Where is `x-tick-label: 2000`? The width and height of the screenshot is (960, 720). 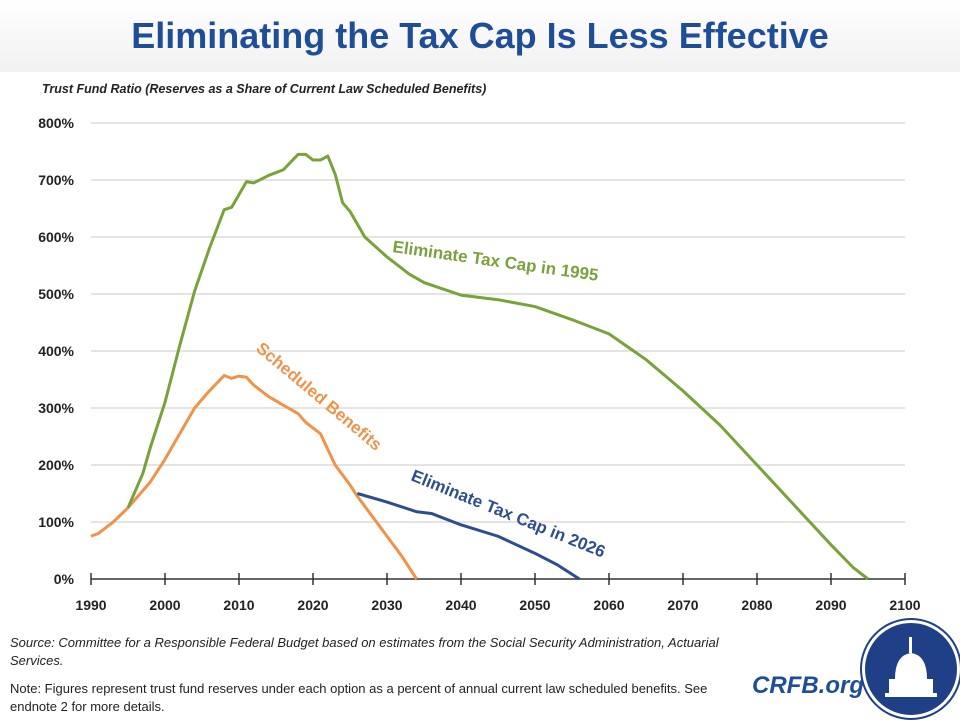 x-tick-label: 2000 is located at coordinates (164, 605).